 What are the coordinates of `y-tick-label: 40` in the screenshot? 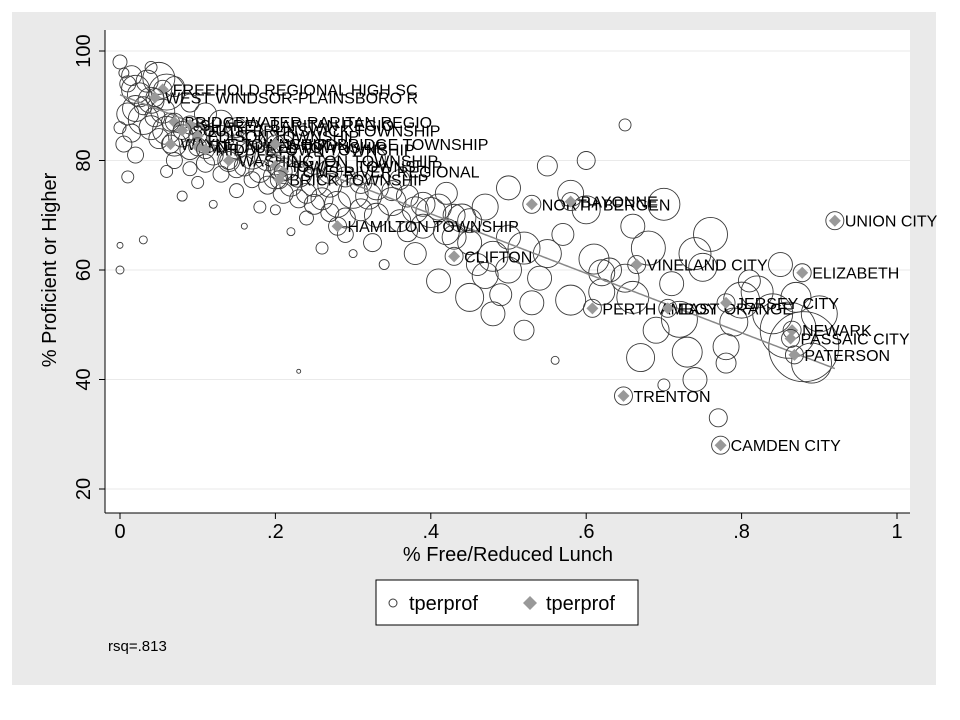 It's located at (84, 379).